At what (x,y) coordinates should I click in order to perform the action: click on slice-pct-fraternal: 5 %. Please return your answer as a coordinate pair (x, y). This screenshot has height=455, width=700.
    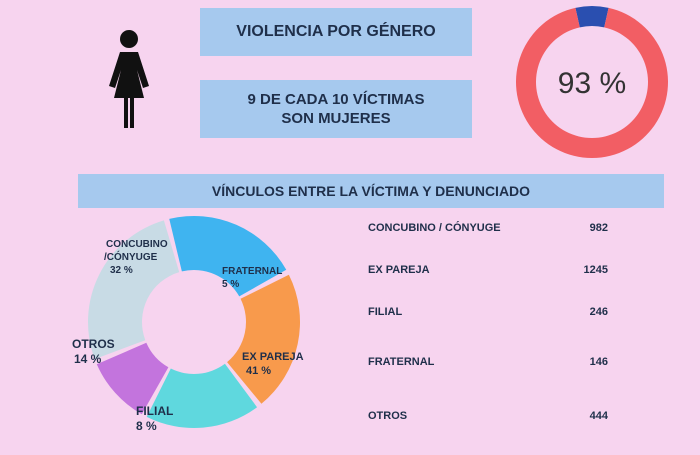
    Looking at the image, I should click on (230, 284).